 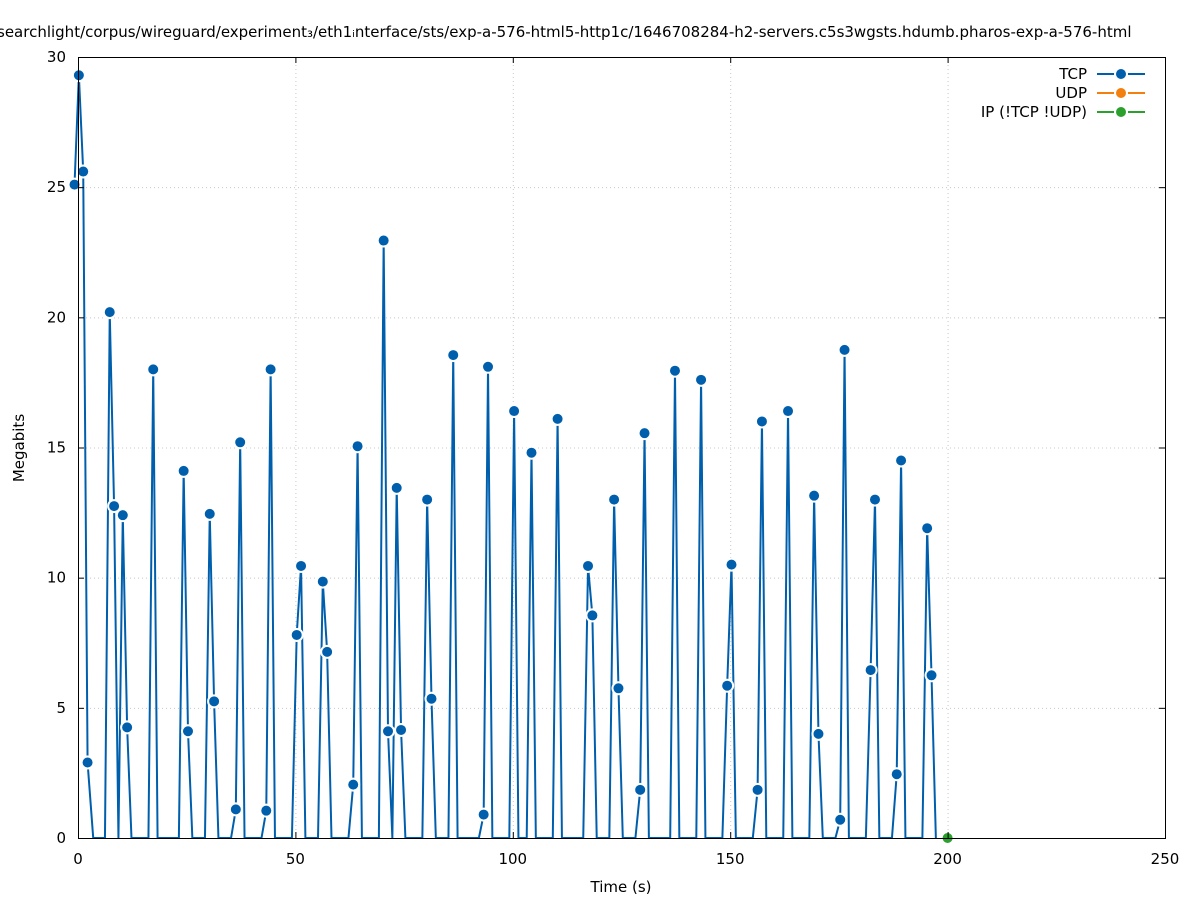 I want to click on y-tick-label: 30, so click(x=56, y=57).